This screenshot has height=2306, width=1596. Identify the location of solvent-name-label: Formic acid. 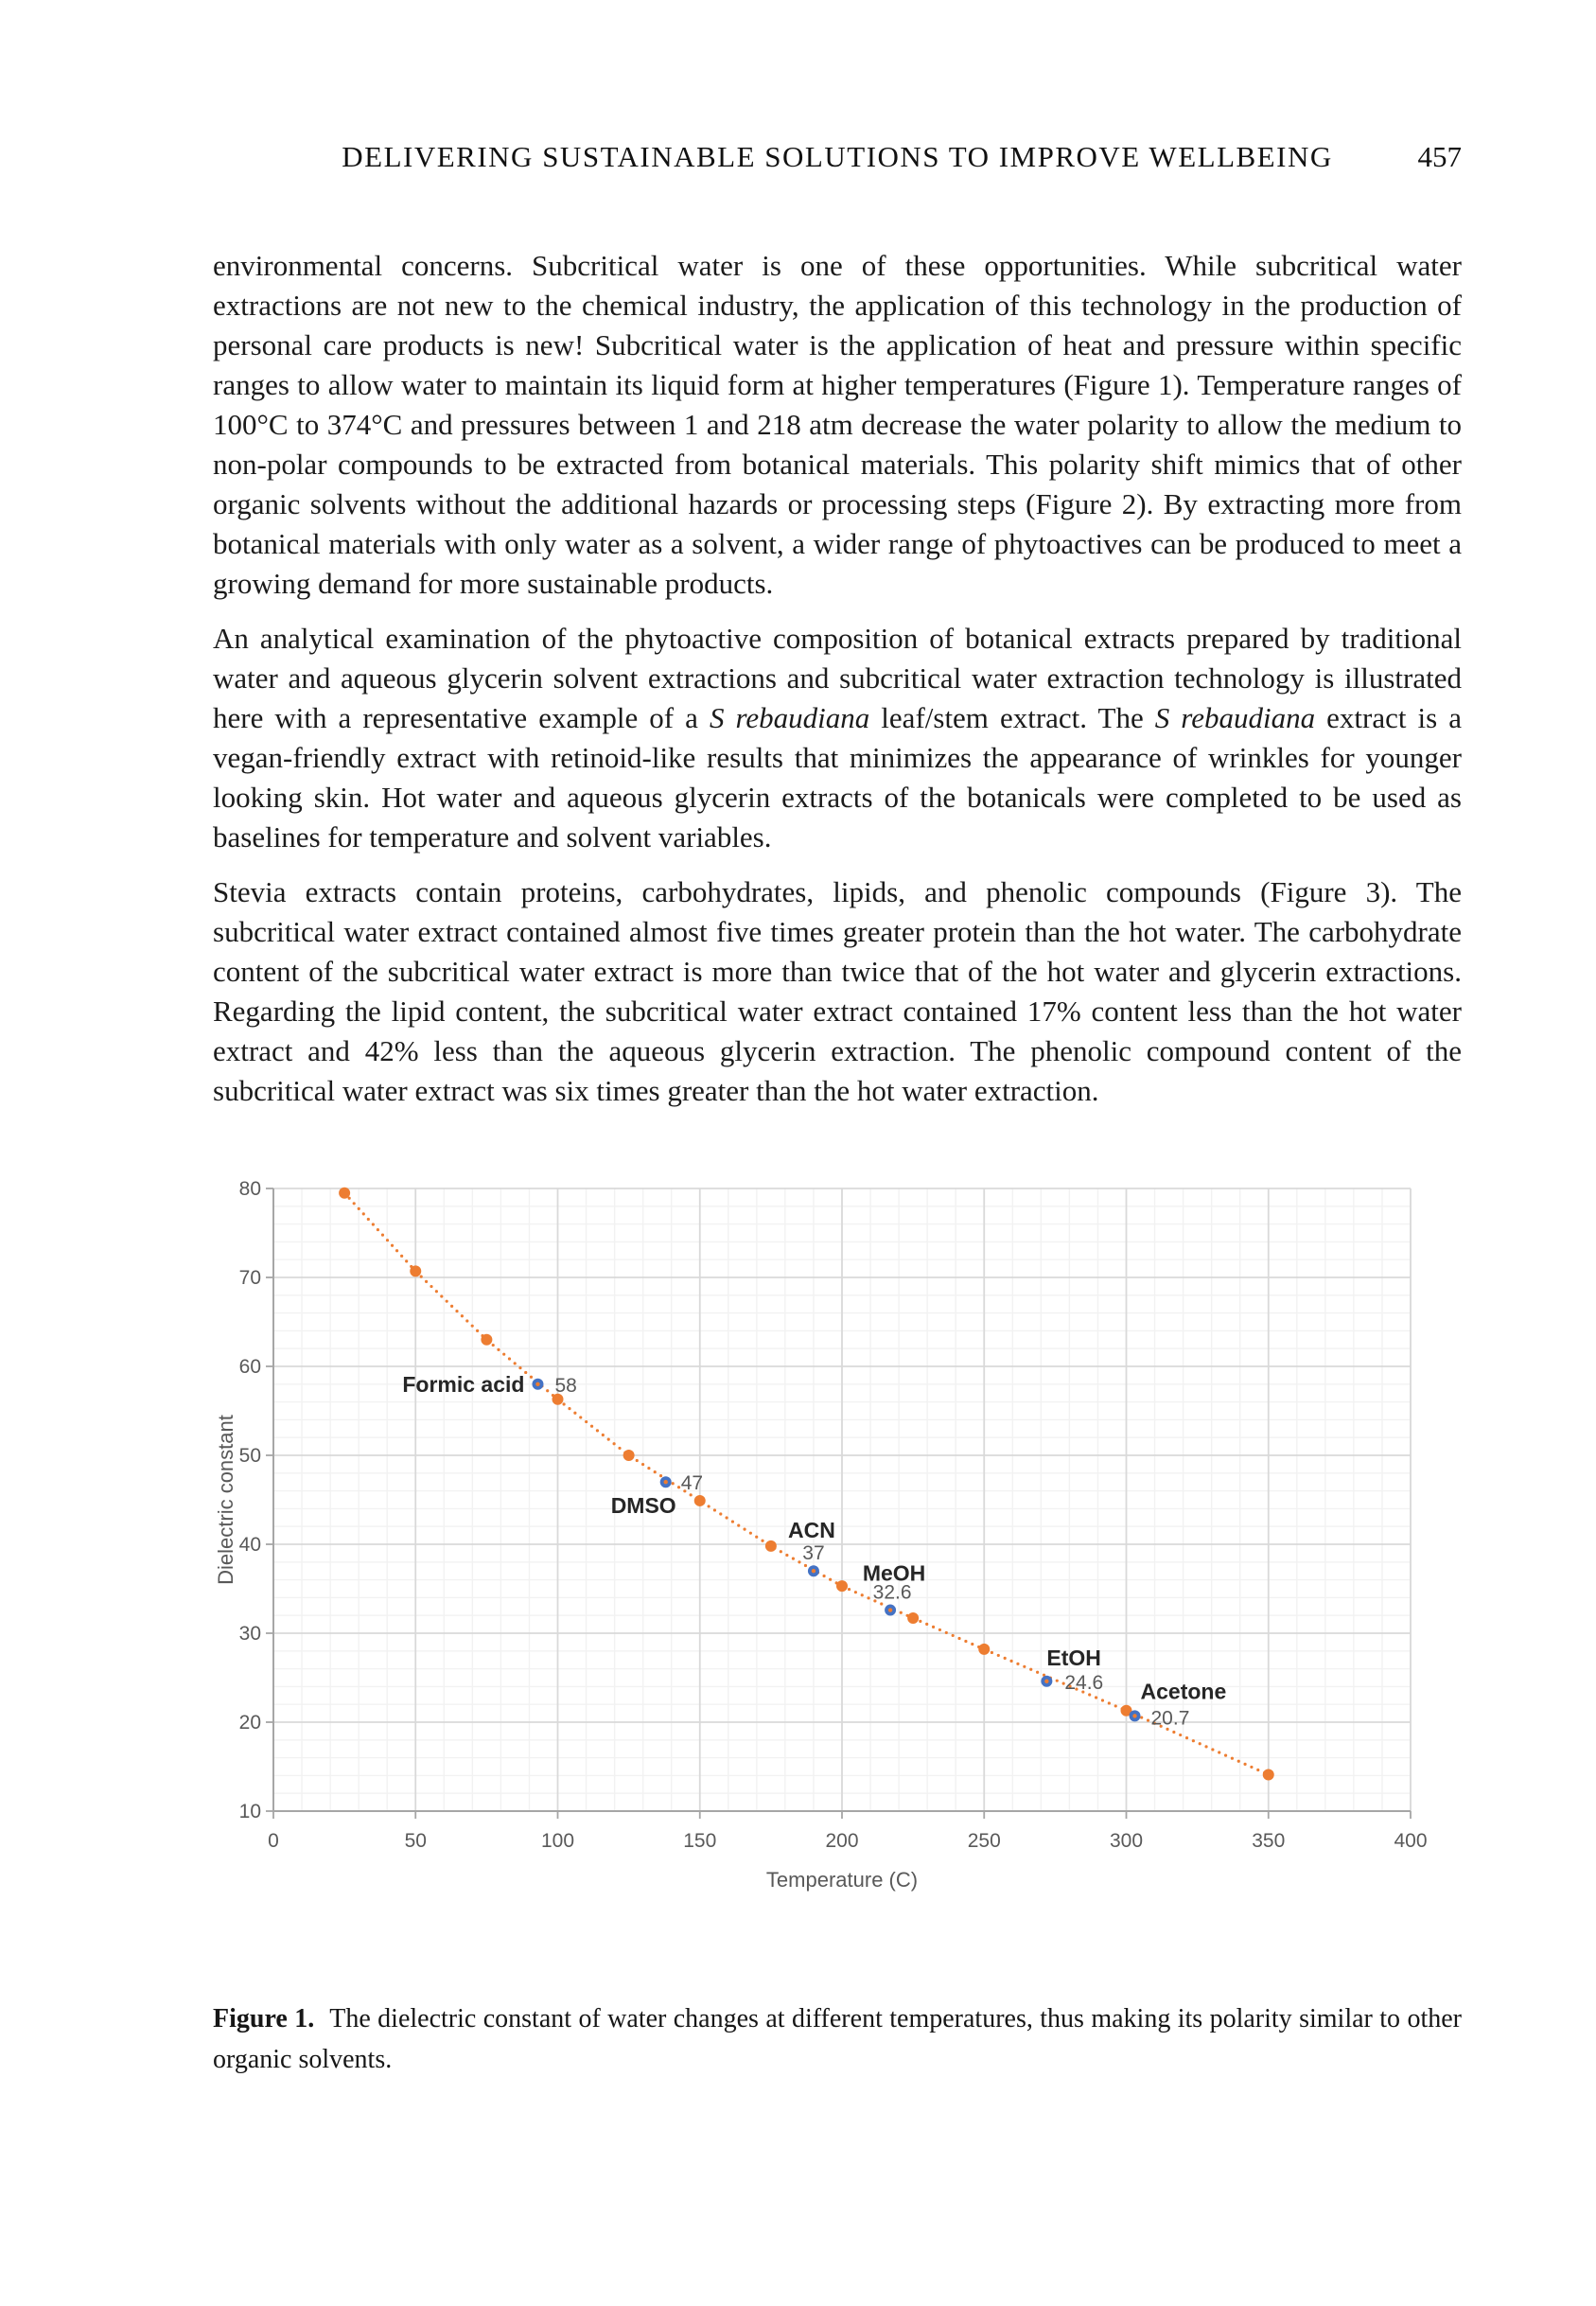
(463, 1384).